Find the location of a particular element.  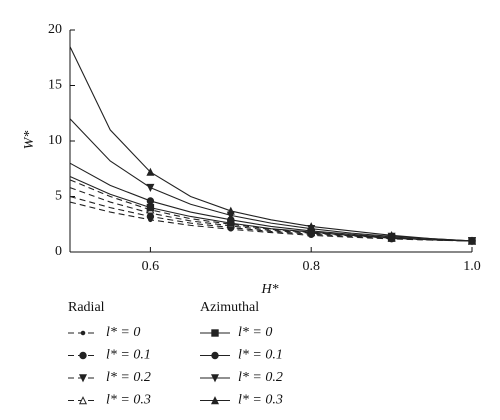

legend-title: Radial is located at coordinates (86, 307).